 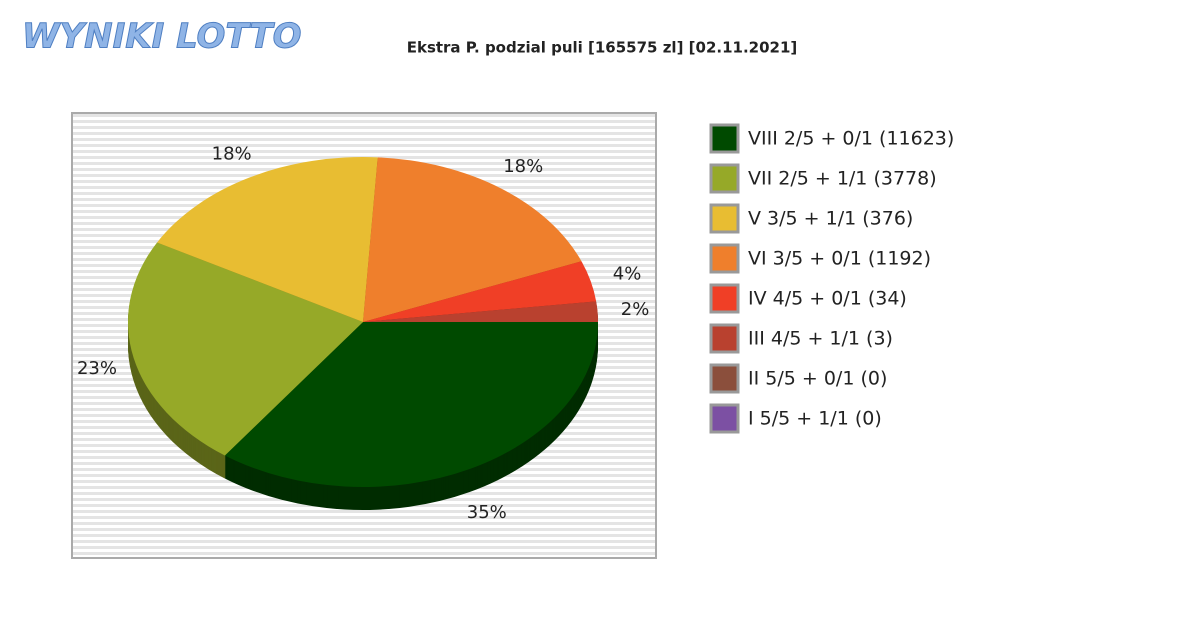 I want to click on data-label: 4%, so click(x=627, y=273).